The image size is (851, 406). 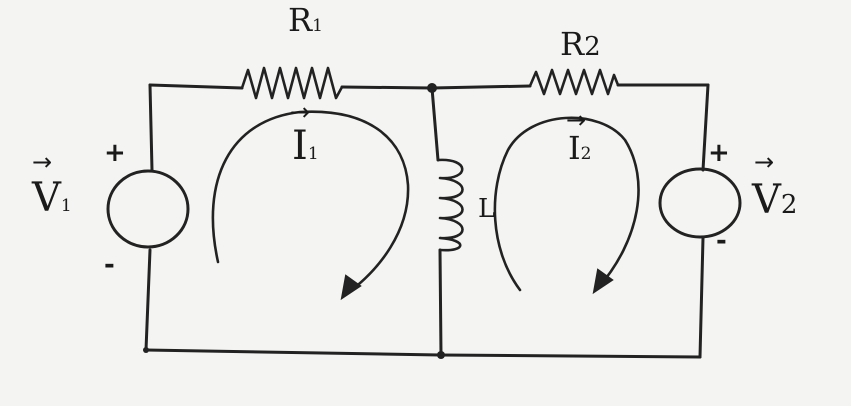 I want to click on label-r1-subscript: 1, so click(x=317, y=26).